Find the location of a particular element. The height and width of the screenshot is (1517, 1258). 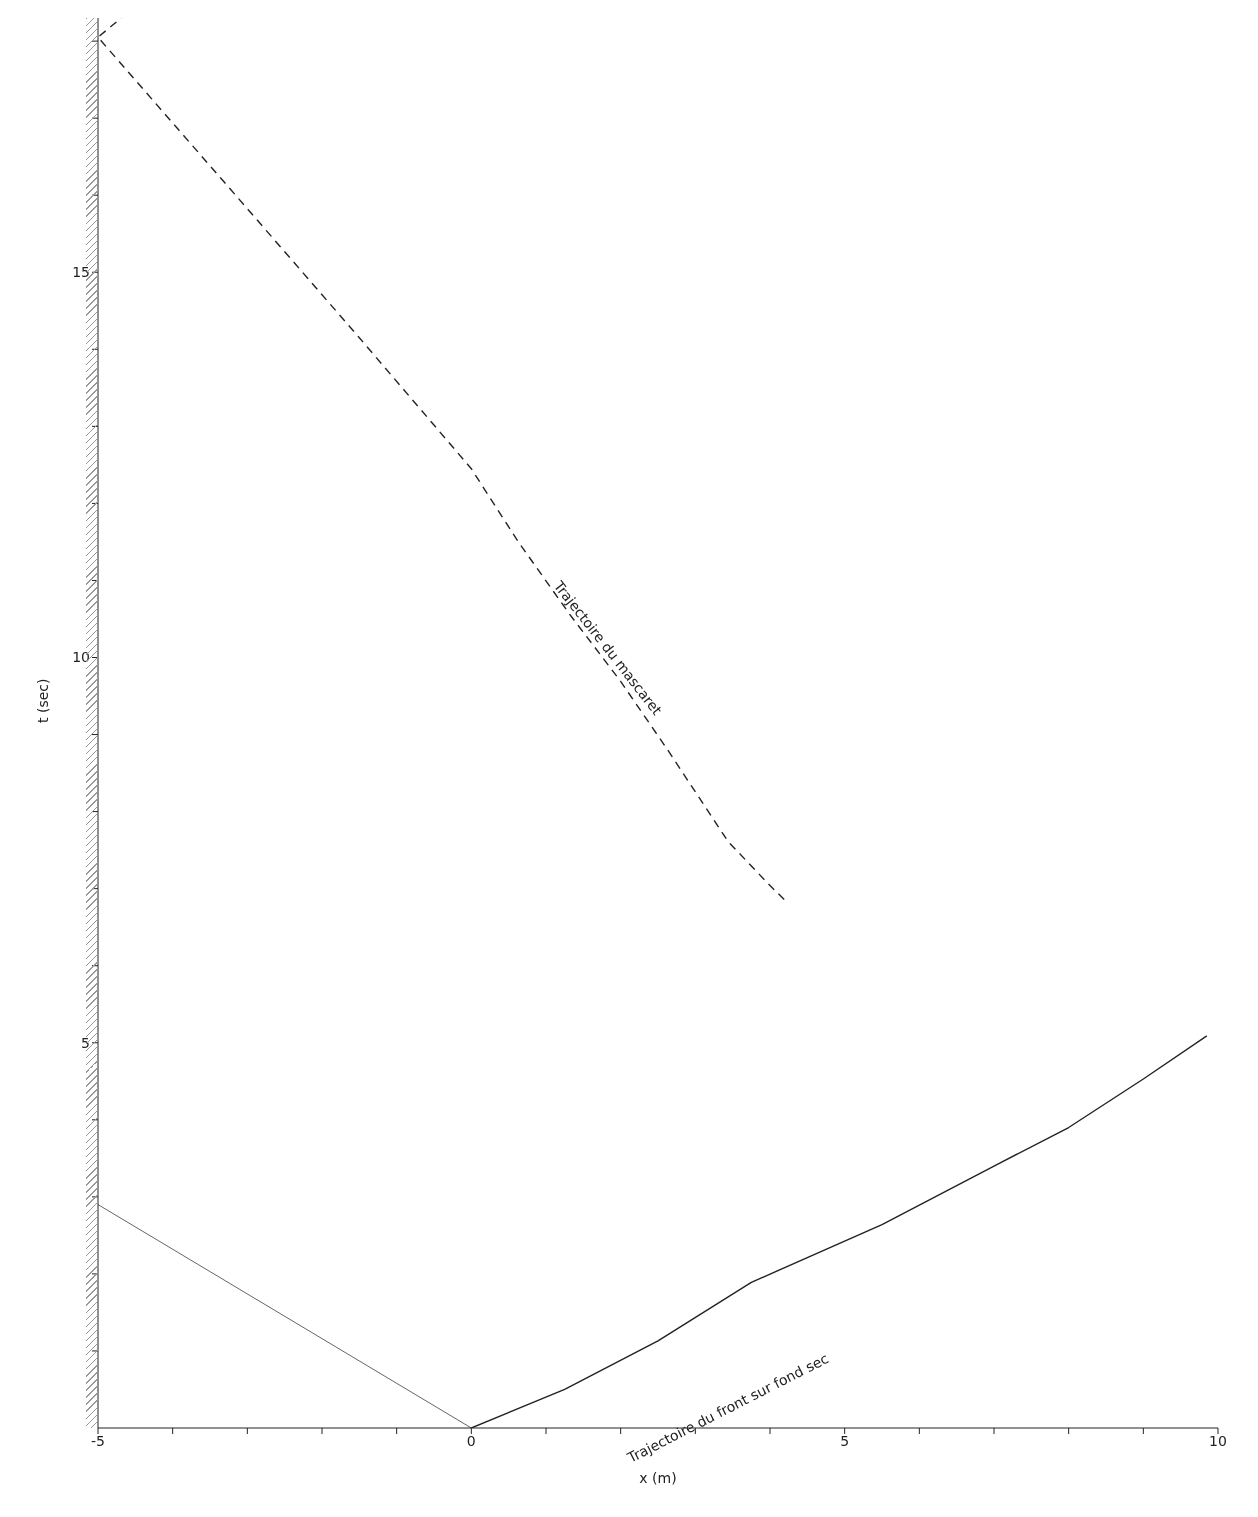

y-tick-label: 15 is located at coordinates (81, 272).